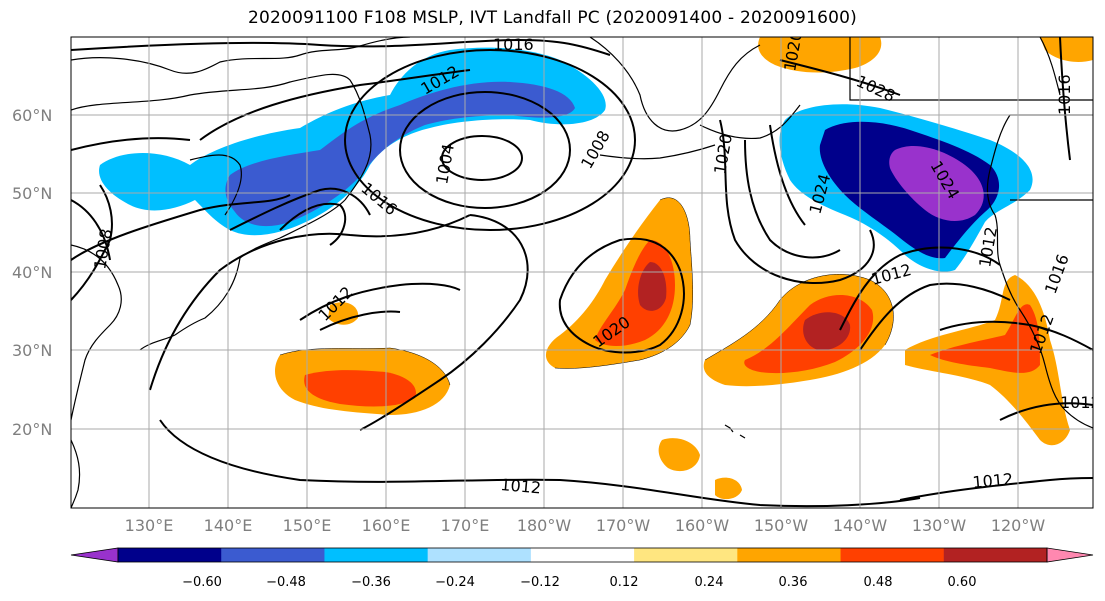  I want to click on lon-label: 130°E, so click(149, 525).